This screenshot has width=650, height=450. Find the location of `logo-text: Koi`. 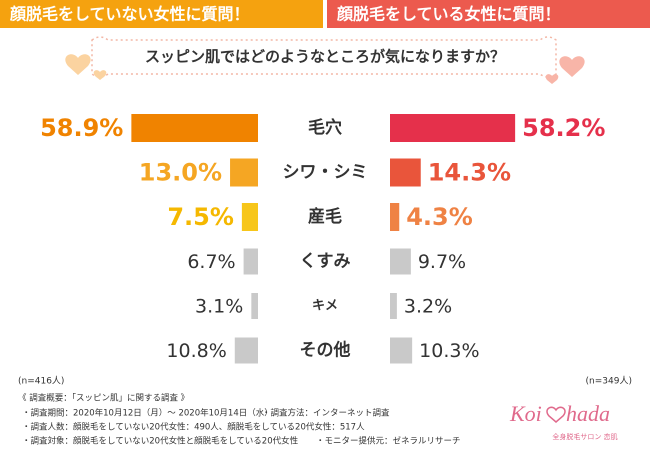

logo-text: Koi is located at coordinates (525, 413).